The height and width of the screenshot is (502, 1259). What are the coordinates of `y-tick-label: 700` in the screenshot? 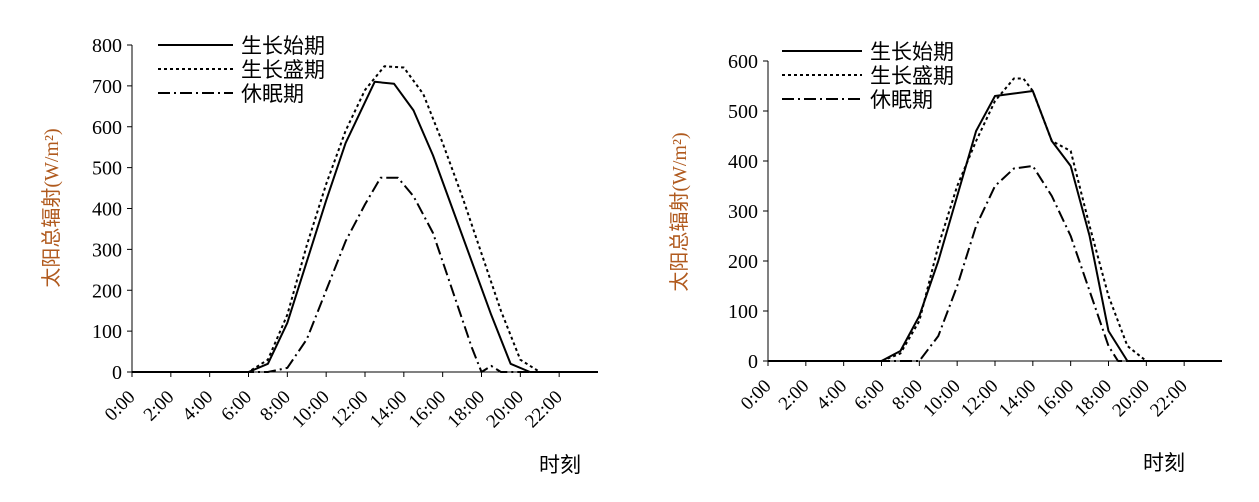 It's located at (107, 87).